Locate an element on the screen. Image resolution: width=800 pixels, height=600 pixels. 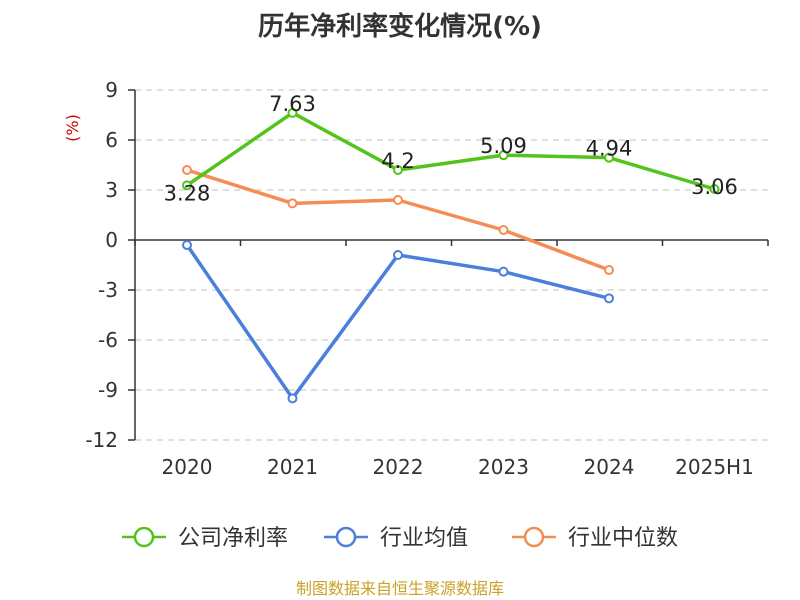
y-tick-label: -9 is located at coordinates (108, 390).